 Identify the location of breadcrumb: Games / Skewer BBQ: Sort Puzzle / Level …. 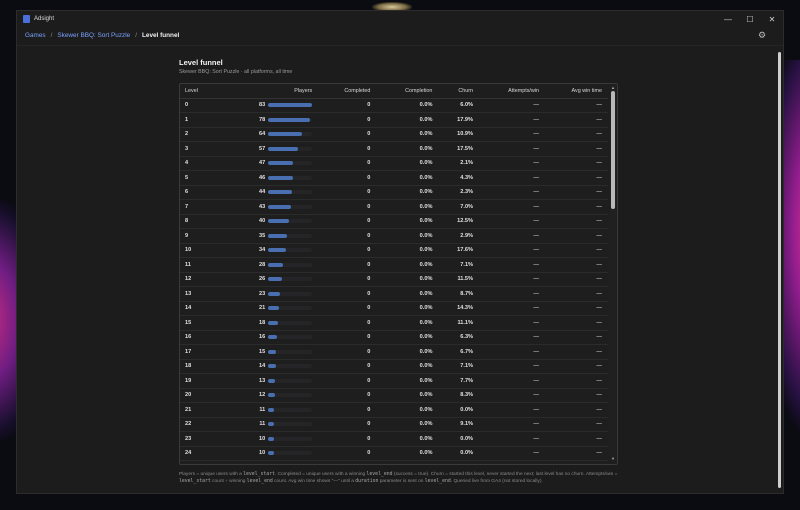
(102, 35).